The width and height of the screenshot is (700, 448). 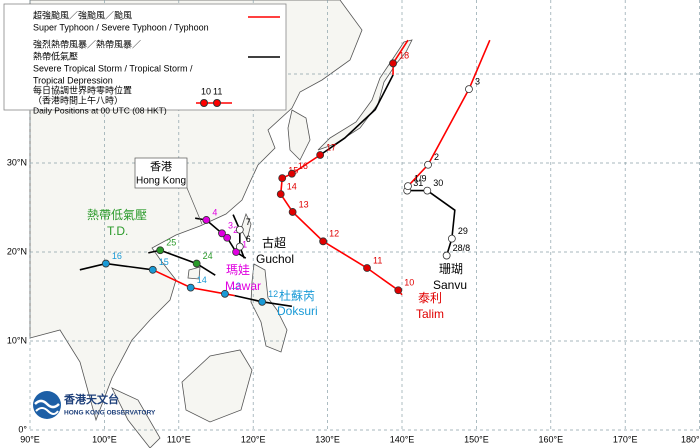 What do you see at coordinates (78, 99) in the screenshot?
I see `legend-text: （香港時間上午八時）` at bounding box center [78, 99].